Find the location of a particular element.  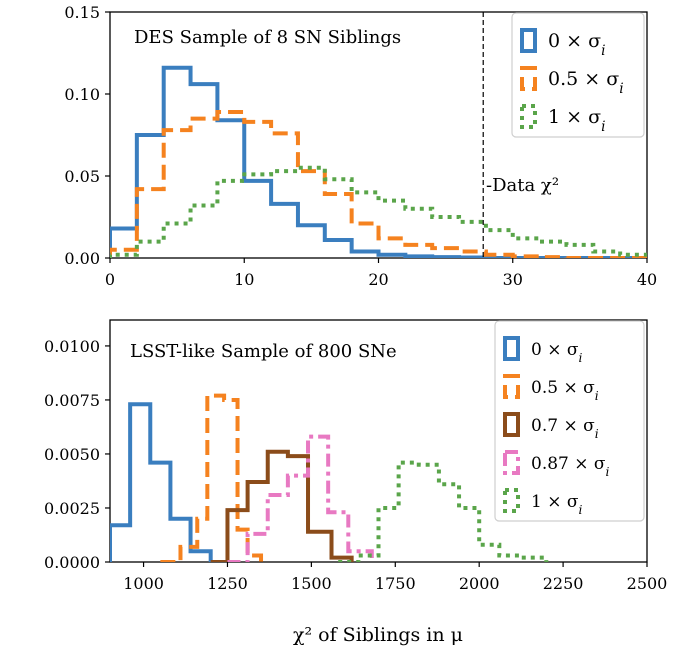

lsst-x-tick-label: 1500 is located at coordinates (311, 583).